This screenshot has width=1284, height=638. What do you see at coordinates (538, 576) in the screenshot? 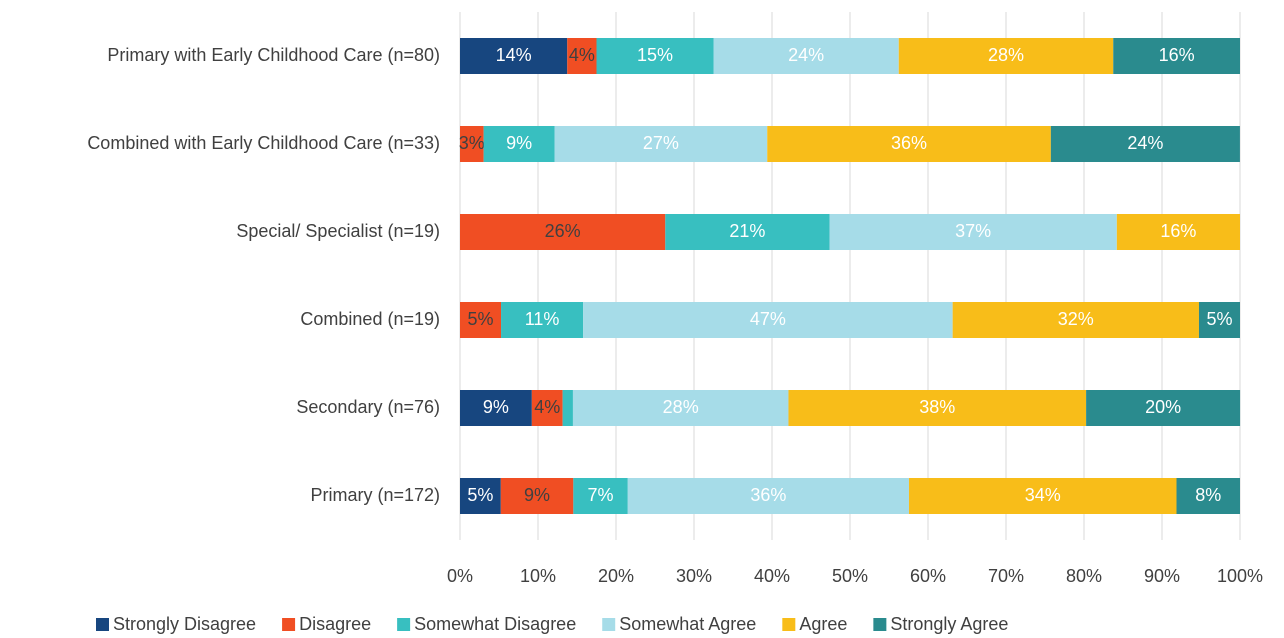
I see `x-tick-label: 10%` at bounding box center [538, 576].